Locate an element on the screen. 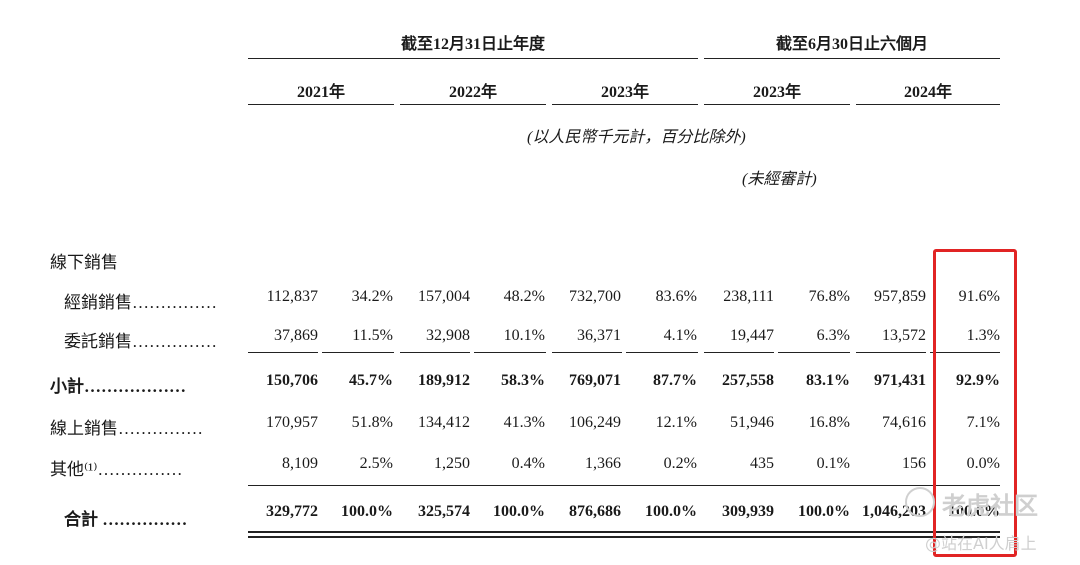  table-cell: 106,249 is located at coordinates (595, 422).